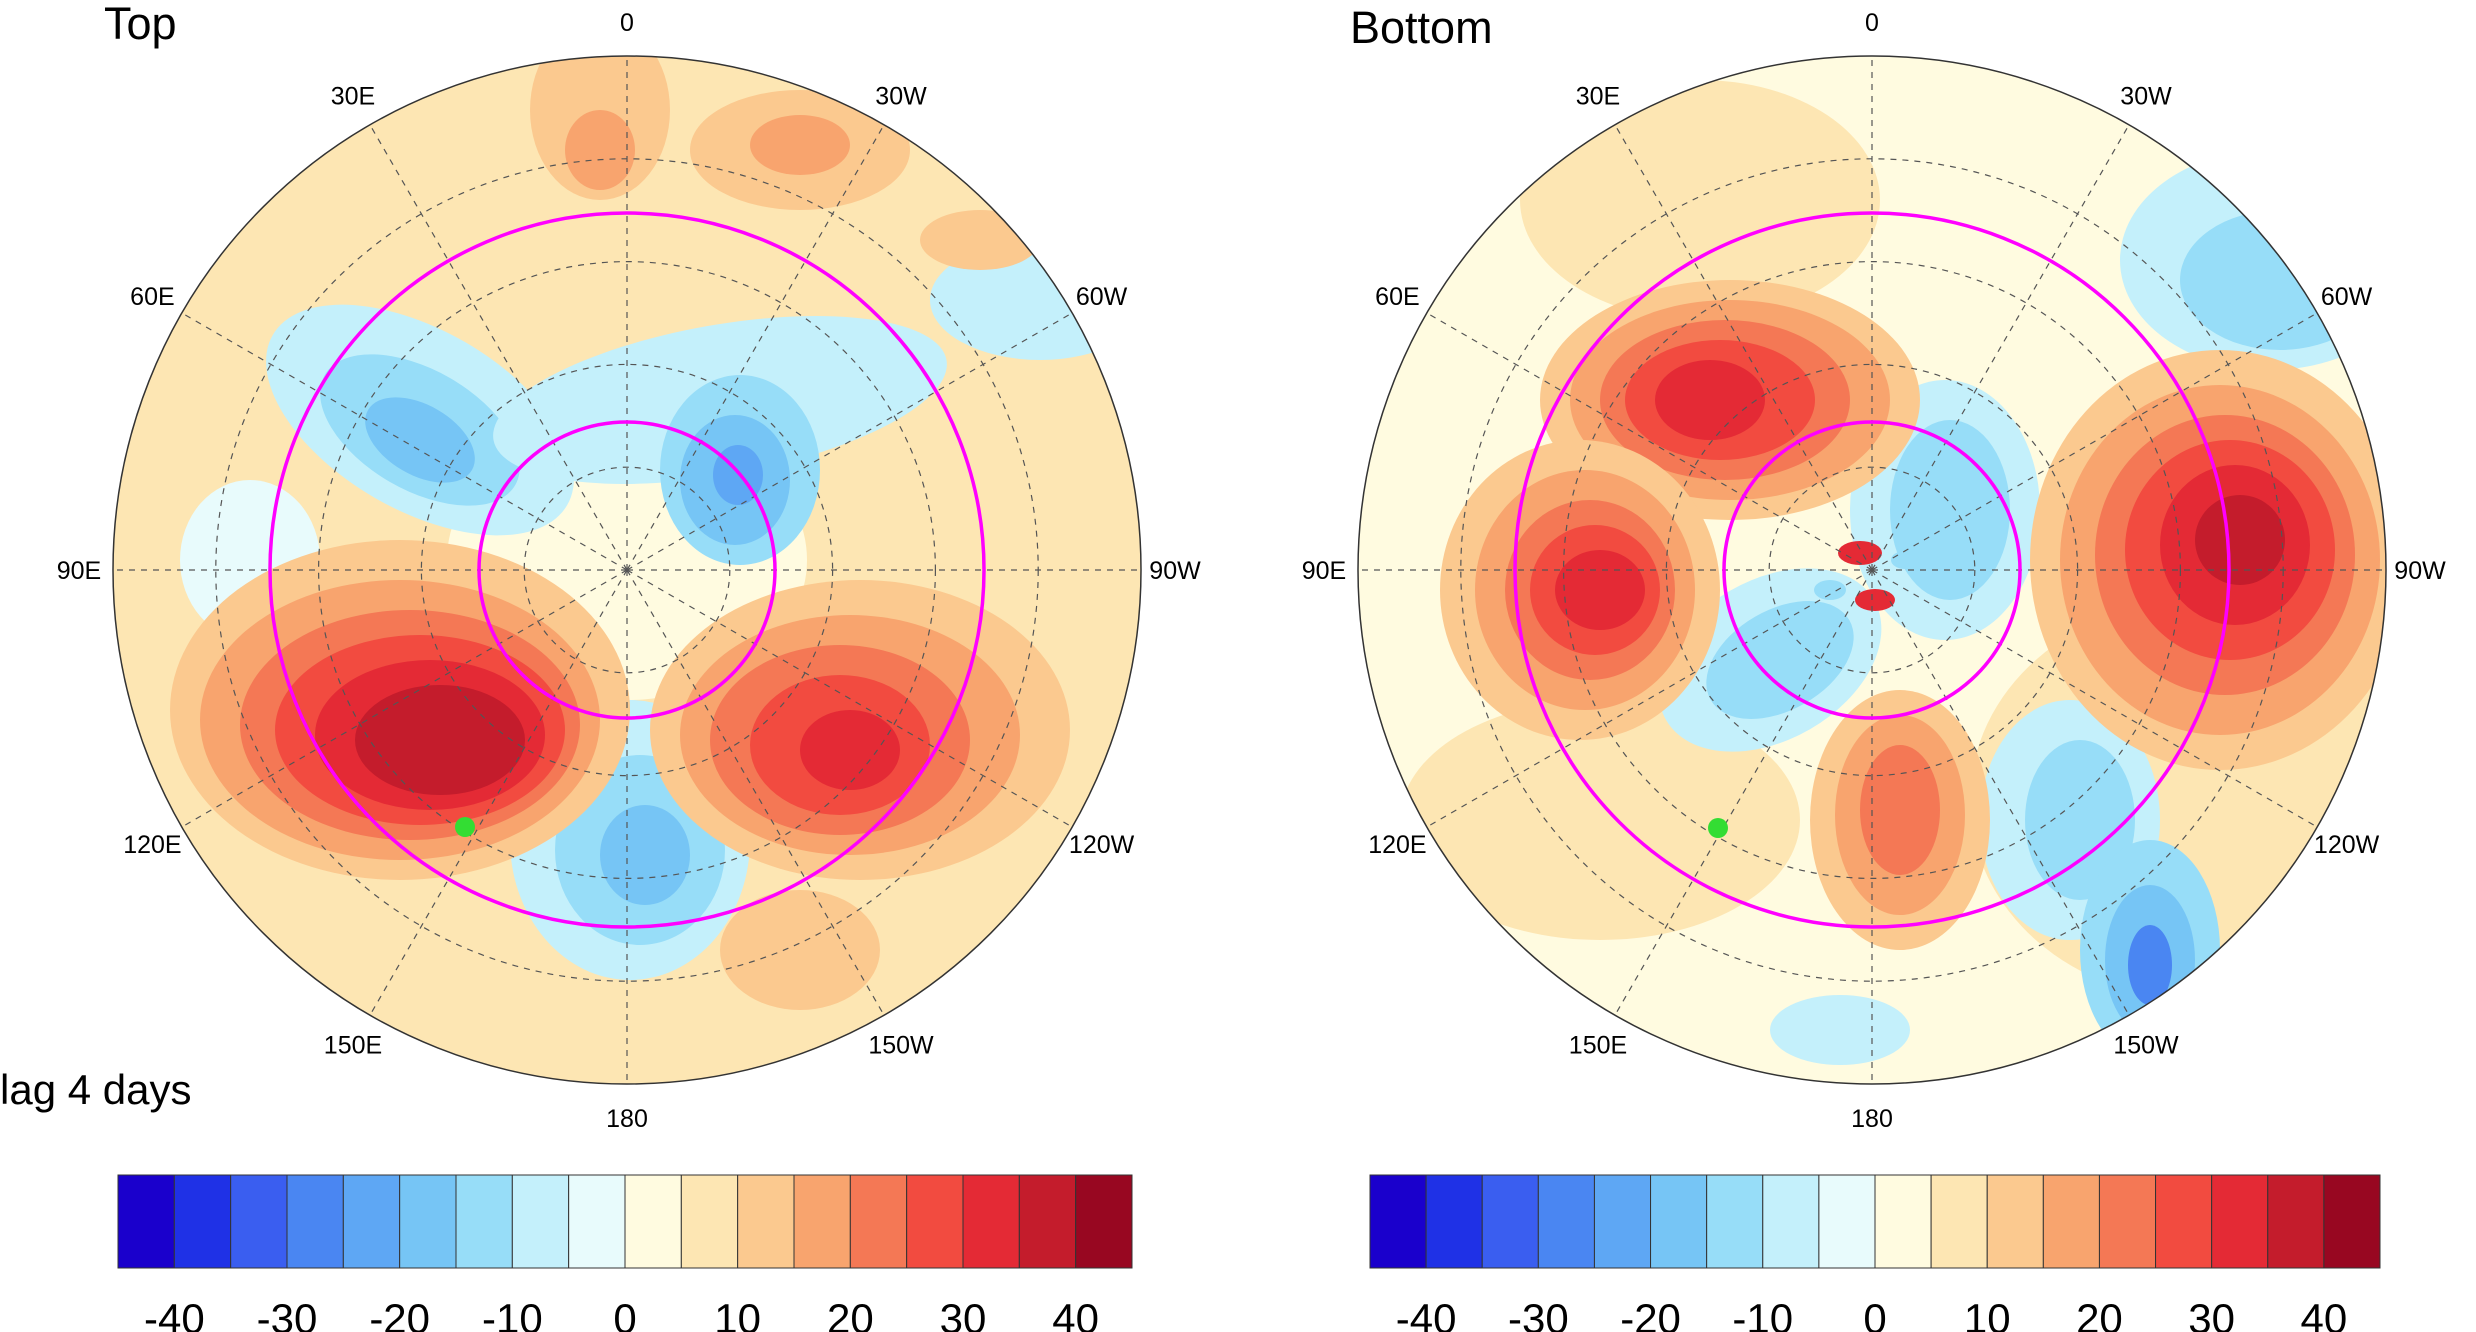  I want to click on top-lat-circle, so click(627, 570).